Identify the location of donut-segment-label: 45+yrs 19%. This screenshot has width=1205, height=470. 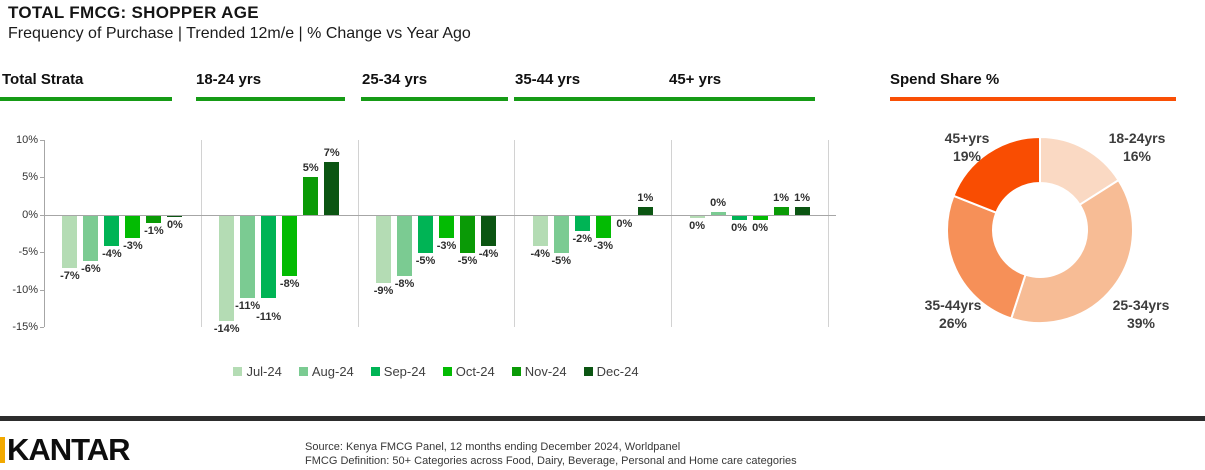
(967, 147).